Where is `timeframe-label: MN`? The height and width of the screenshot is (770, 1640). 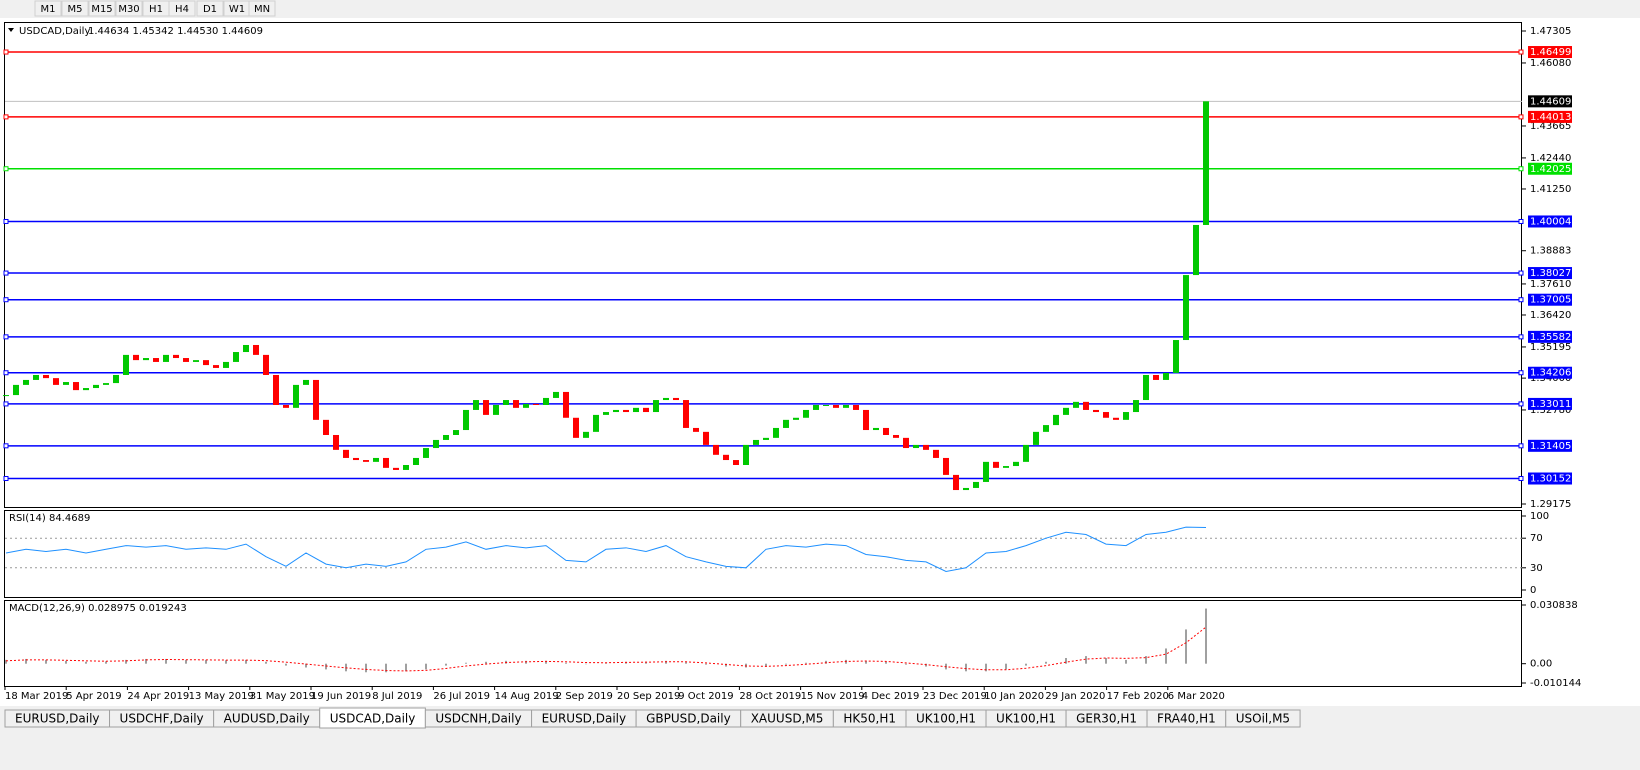 timeframe-label: MN is located at coordinates (262, 9).